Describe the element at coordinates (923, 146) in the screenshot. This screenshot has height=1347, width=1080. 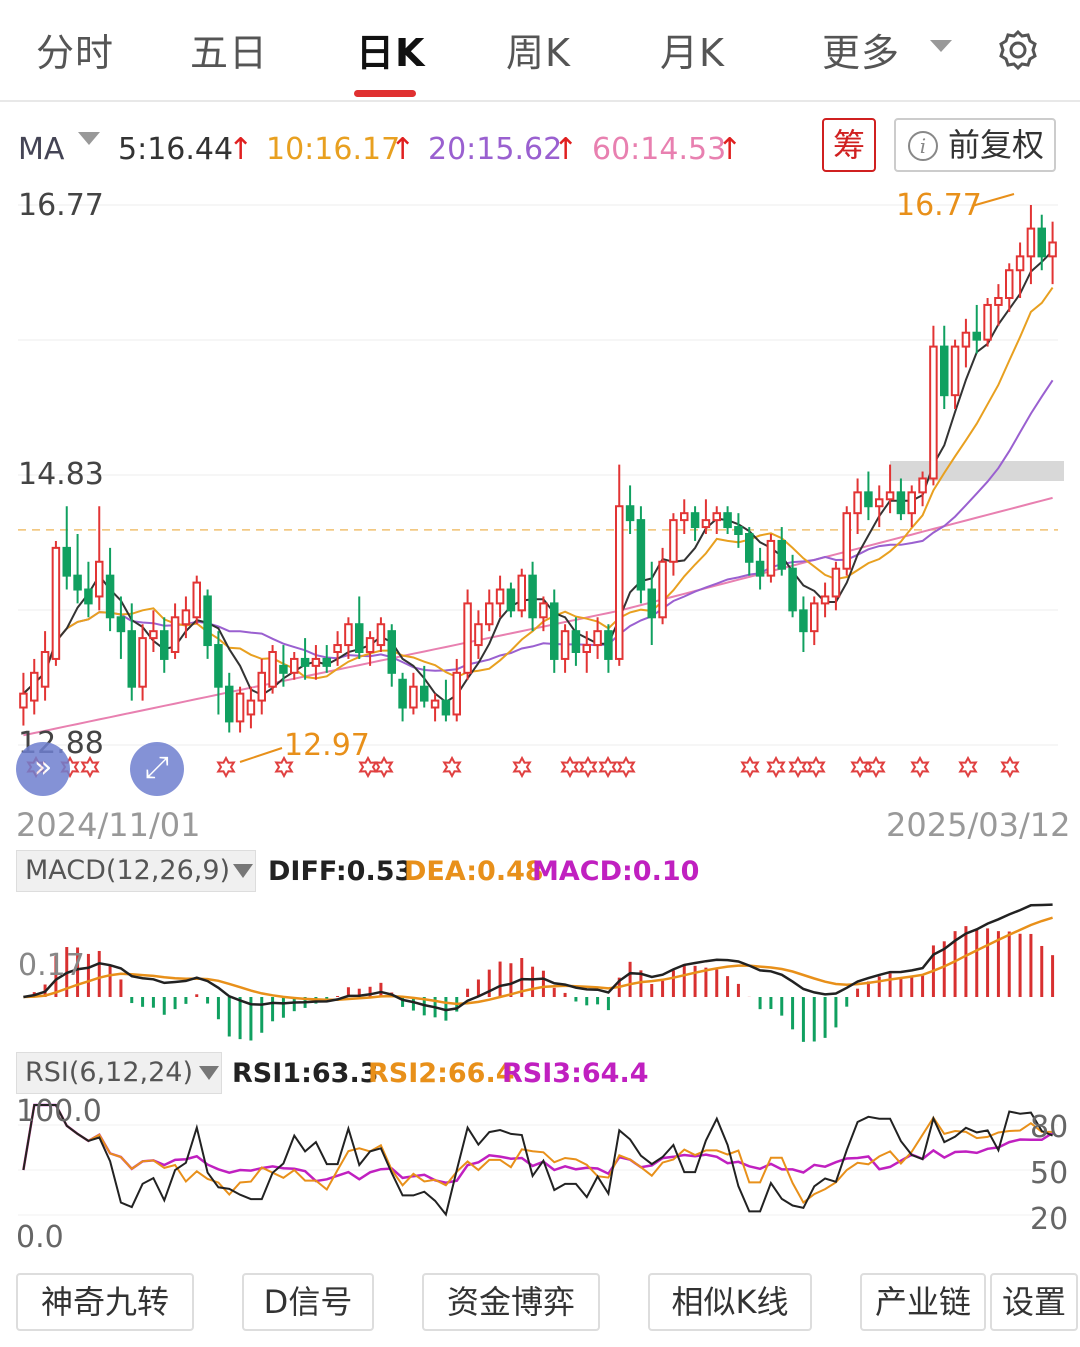
I see `info-icon: i` at that location.